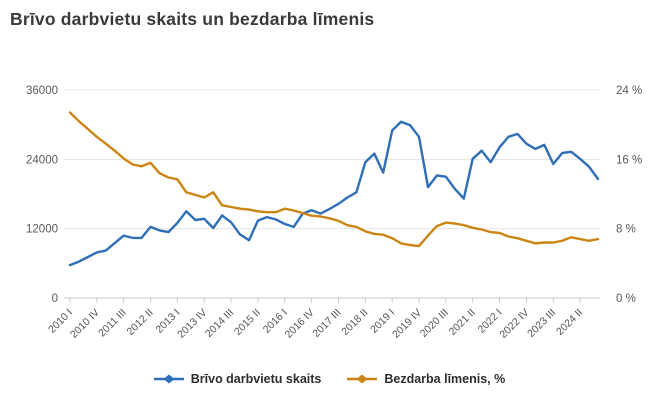 The height and width of the screenshot is (408, 659). Describe the element at coordinates (326, 323) in the screenshot. I see `x-axis-tick-label: 2017 III` at that location.